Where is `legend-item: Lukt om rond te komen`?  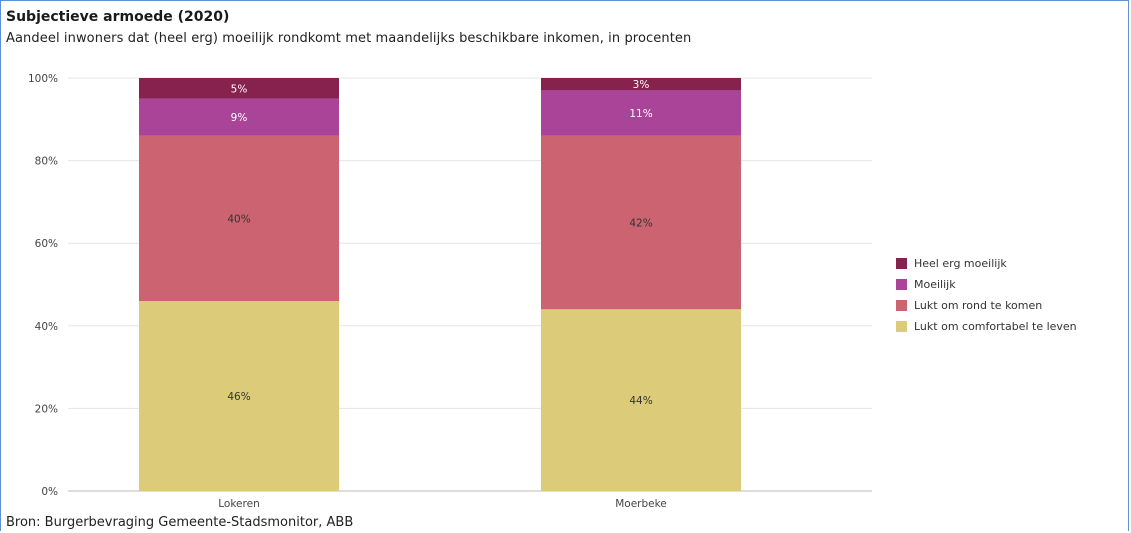 legend-item: Lukt om rond te komen is located at coordinates (986, 305).